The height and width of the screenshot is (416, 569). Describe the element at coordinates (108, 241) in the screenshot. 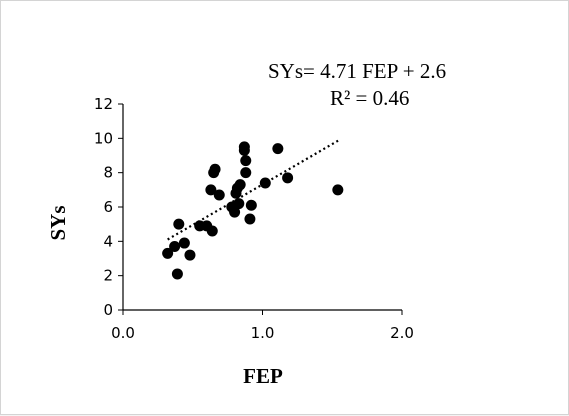

I see `y-tick-label: 4` at that location.